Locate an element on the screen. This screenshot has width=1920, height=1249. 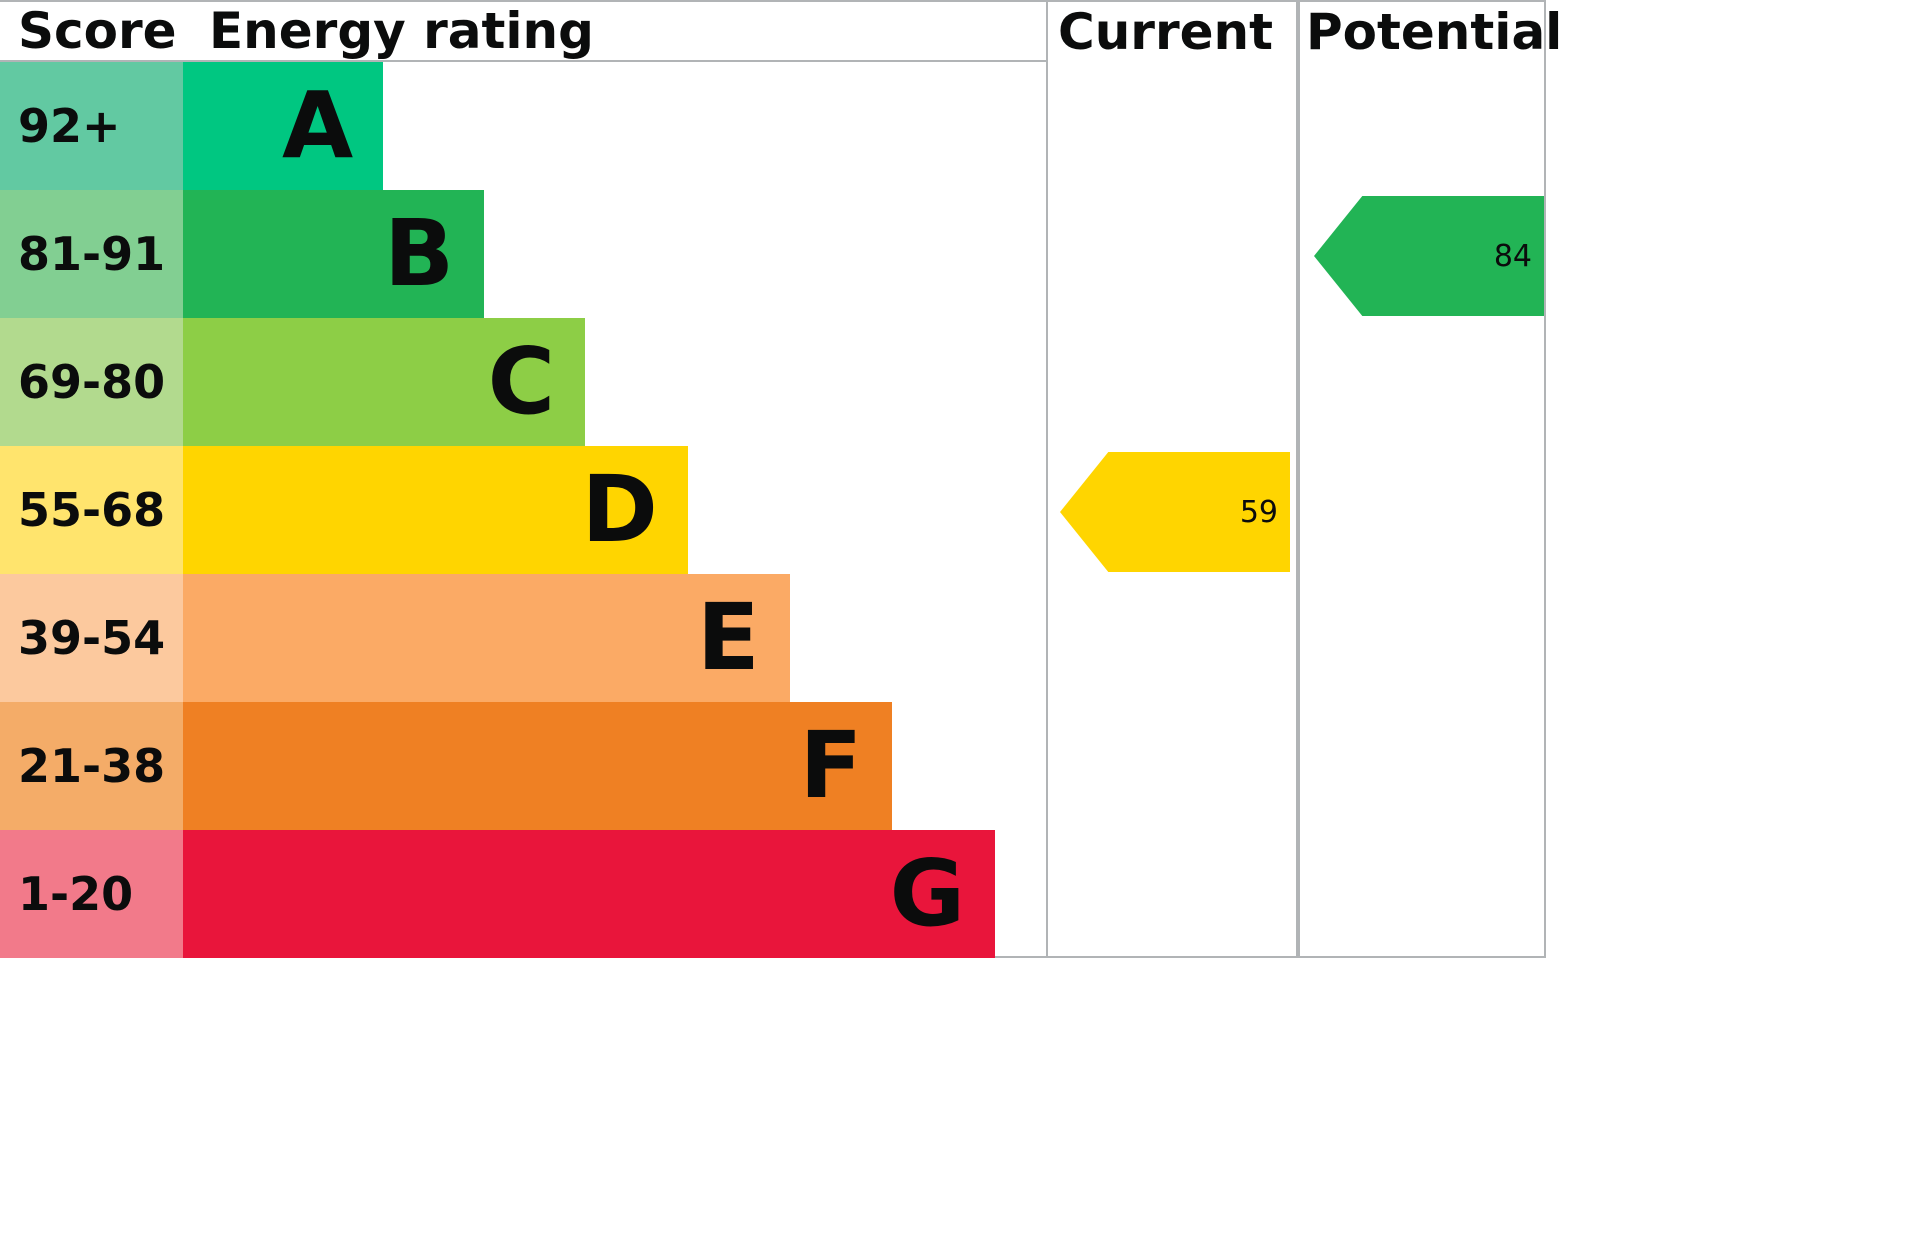
score-range-e: 39-54 is located at coordinates (91, 638).